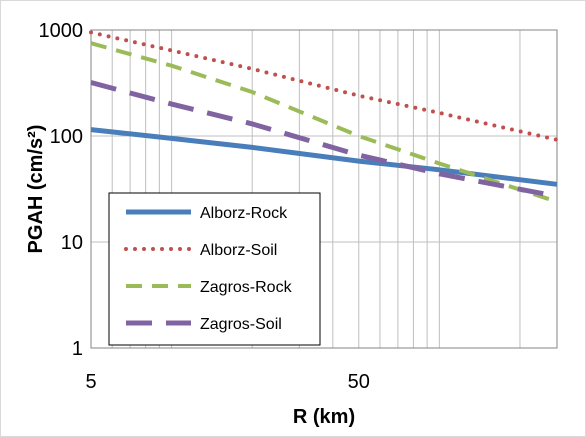 This screenshot has height=437, width=586. I want to click on series-line-alborz-rock, so click(324, 157).